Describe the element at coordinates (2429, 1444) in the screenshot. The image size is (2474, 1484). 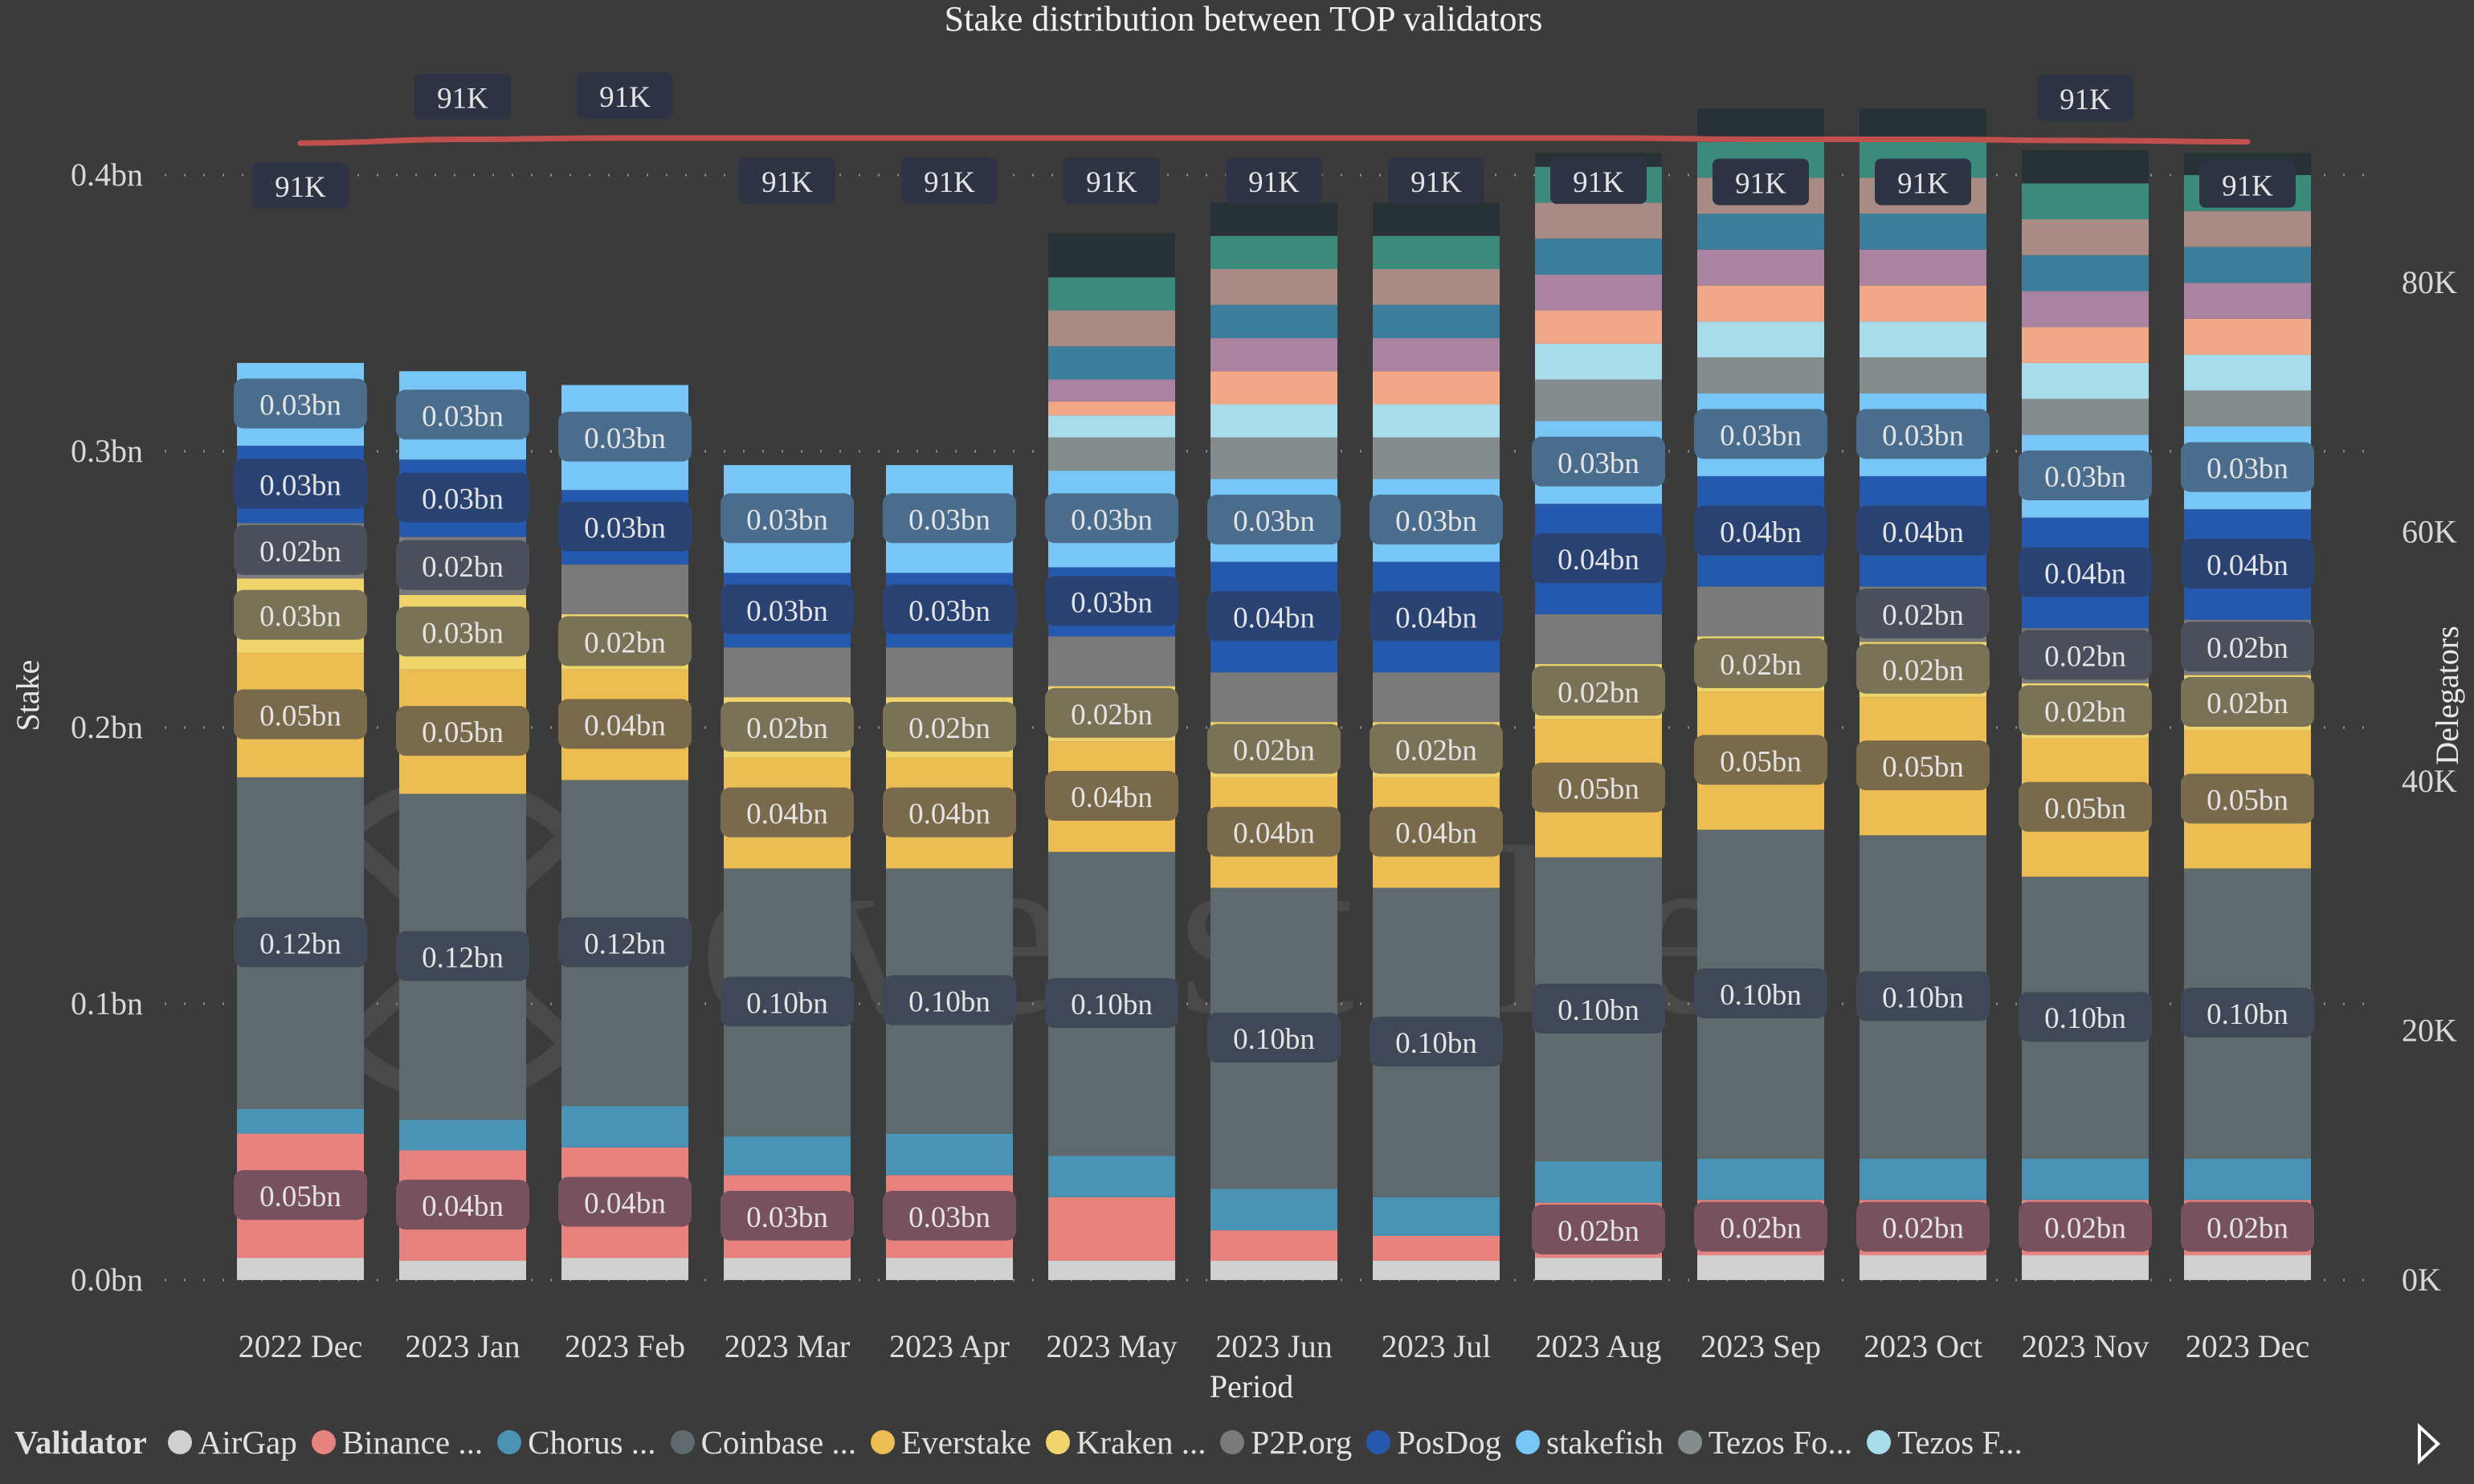
I see `legend-next-arrow-icon` at that location.